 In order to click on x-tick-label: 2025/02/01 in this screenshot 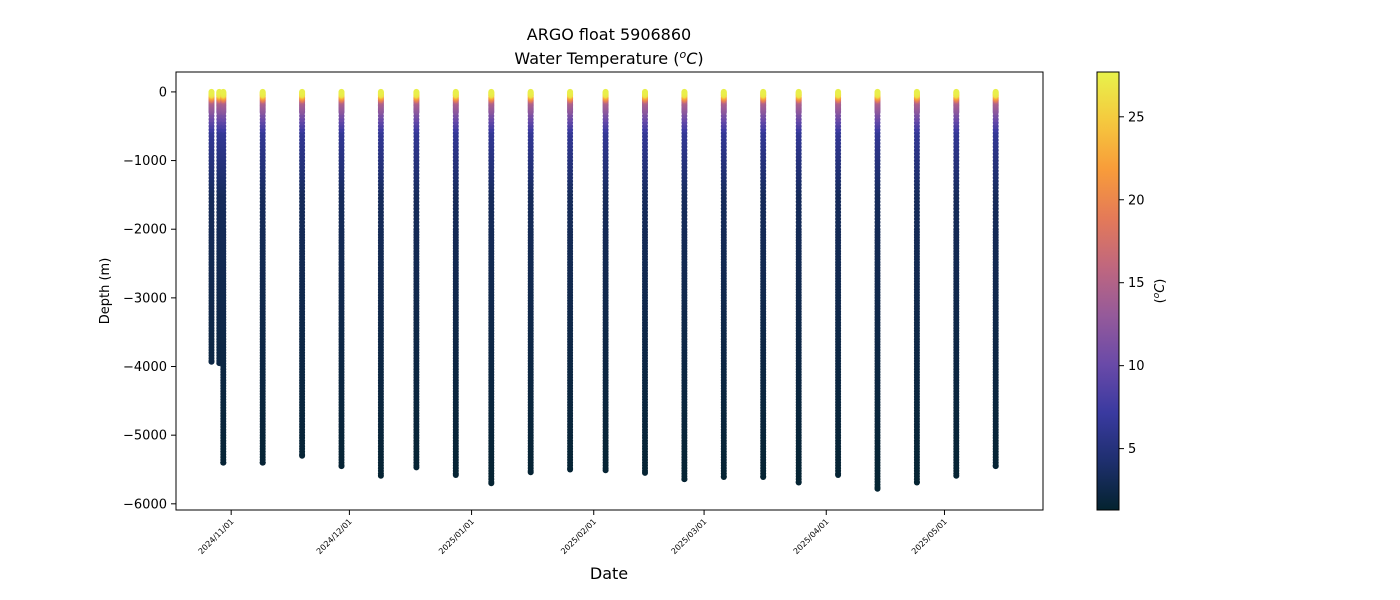, I will do `click(578, 536)`.